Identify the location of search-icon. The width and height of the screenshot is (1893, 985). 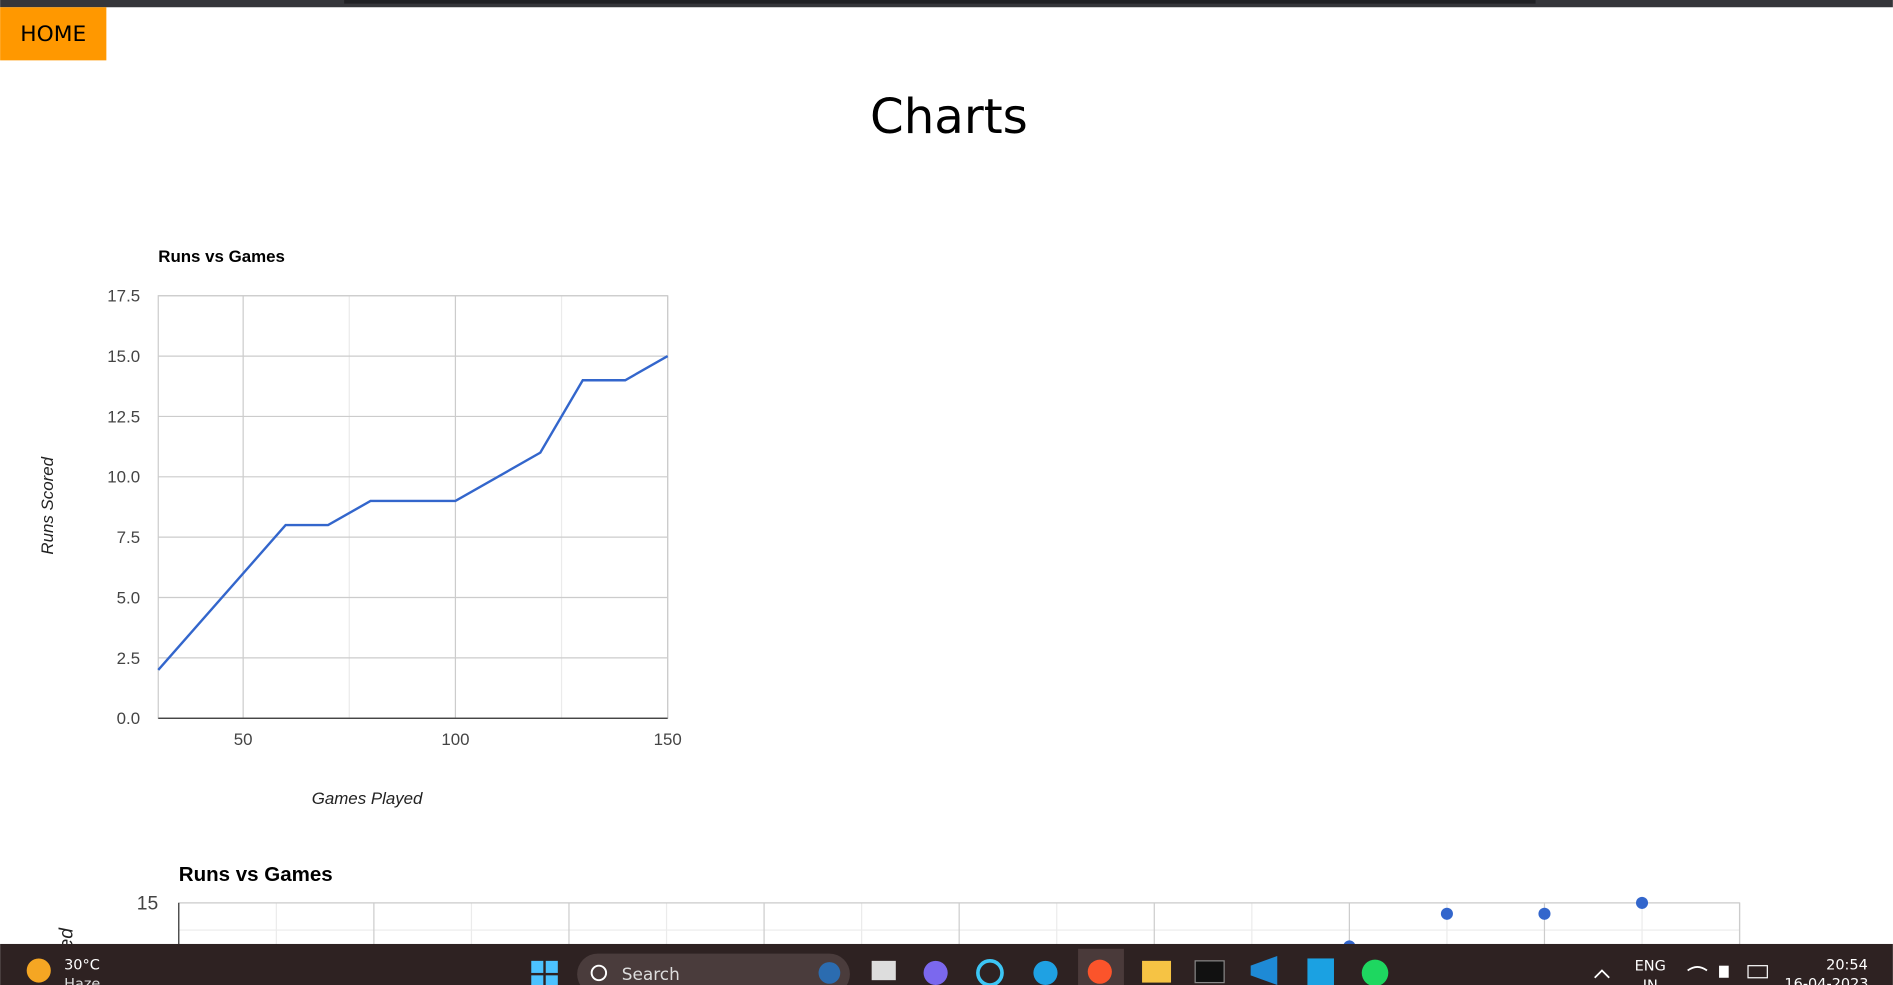
(599, 973).